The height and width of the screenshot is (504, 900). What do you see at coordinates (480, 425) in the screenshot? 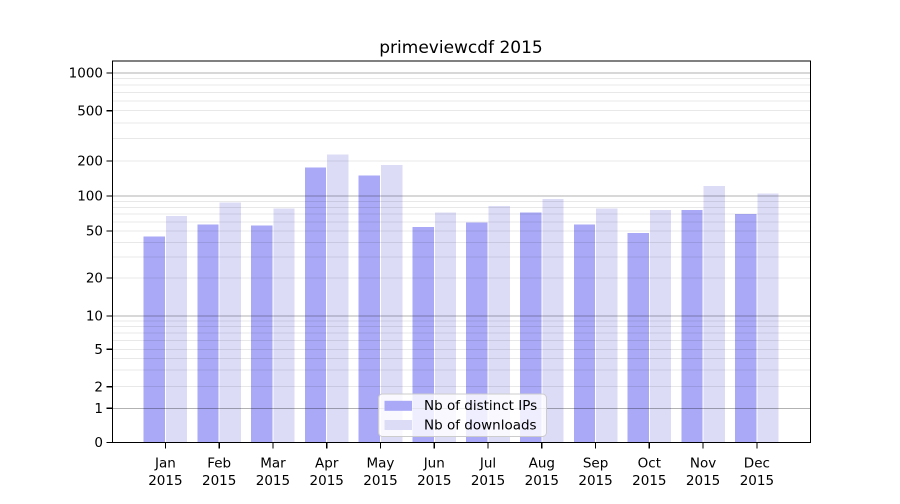
I see `legend-label-downloads: Nb of downloads` at bounding box center [480, 425].